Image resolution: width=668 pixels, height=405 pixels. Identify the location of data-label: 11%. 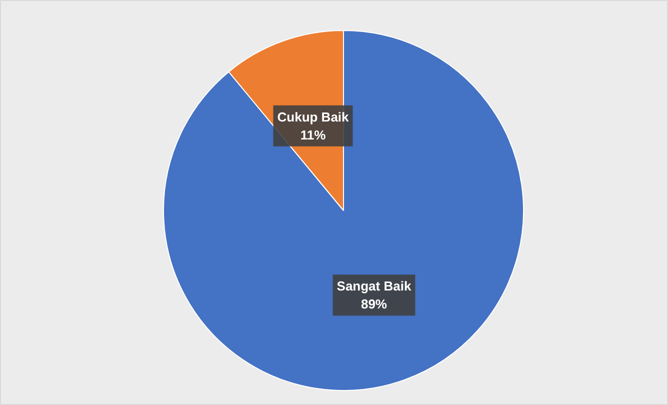
(313, 134).